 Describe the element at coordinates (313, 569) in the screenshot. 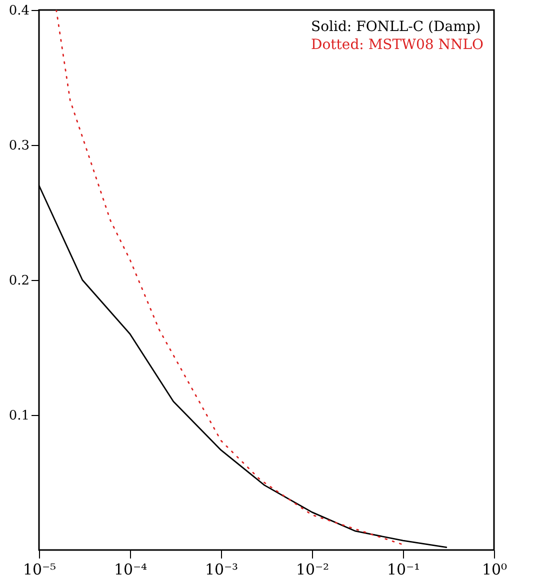

I see `x-tick-label: 10⁻²` at that location.